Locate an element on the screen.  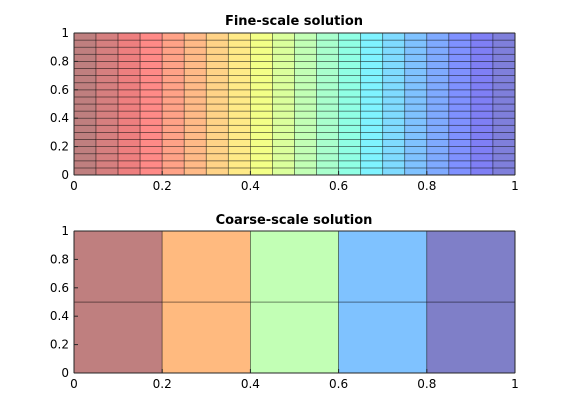
y-tick-label: 0.6 is located at coordinates (59, 90).